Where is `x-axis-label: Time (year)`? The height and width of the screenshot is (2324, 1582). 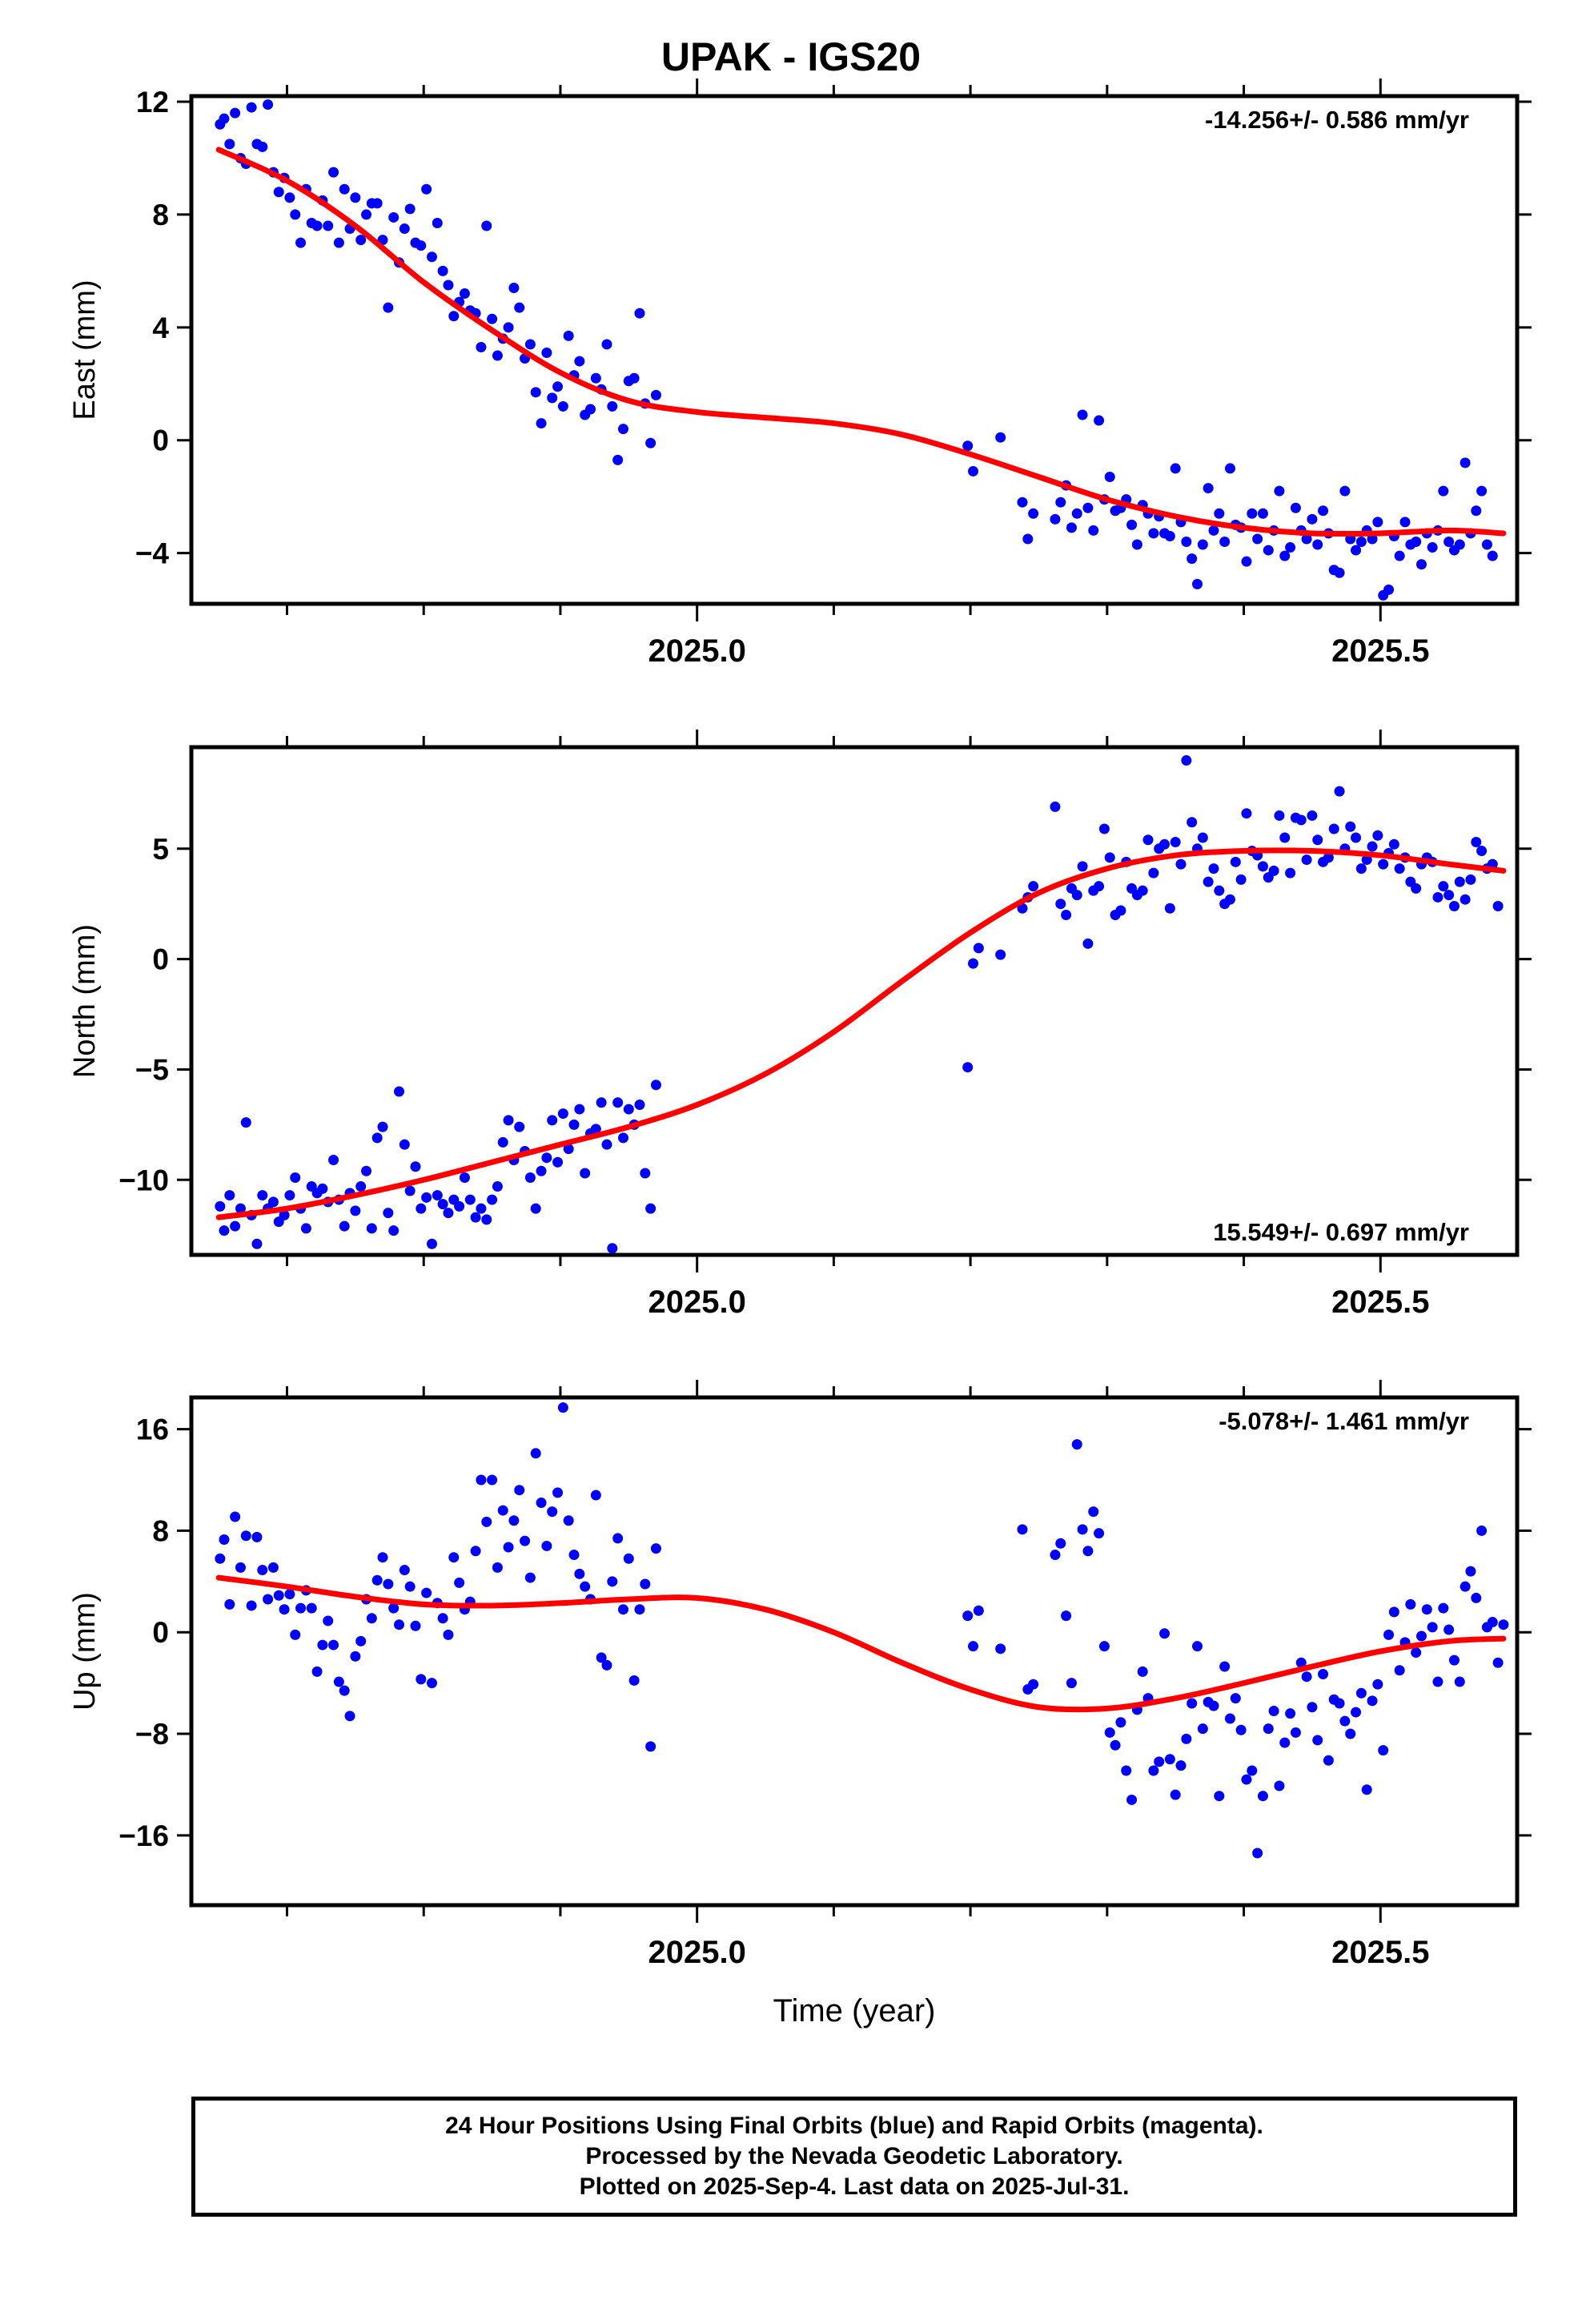 x-axis-label: Time (year) is located at coordinates (854, 2010).